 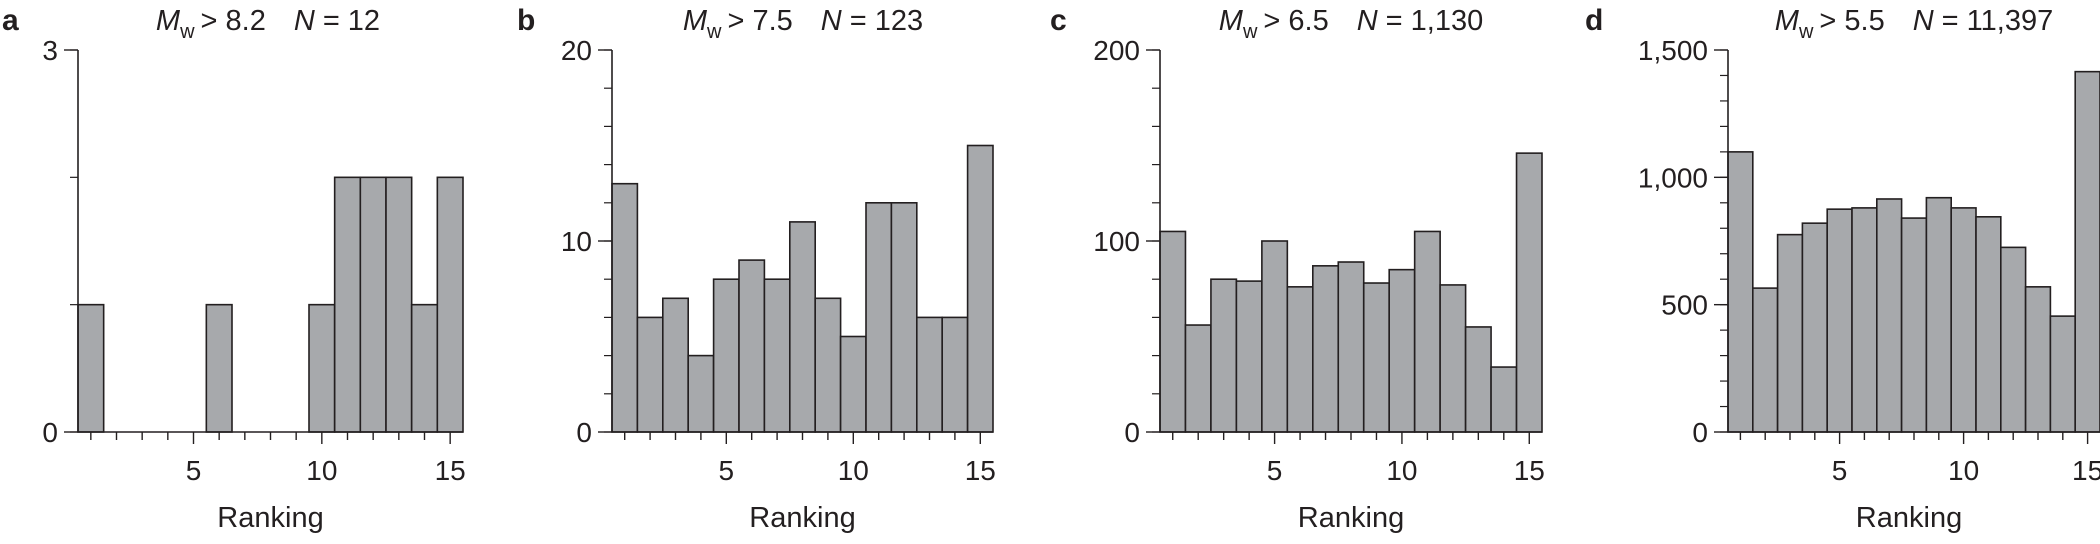 What do you see at coordinates (1914, 24) in the screenshot?
I see `panel-title: Mw > 5.5 N = 11,397` at bounding box center [1914, 24].